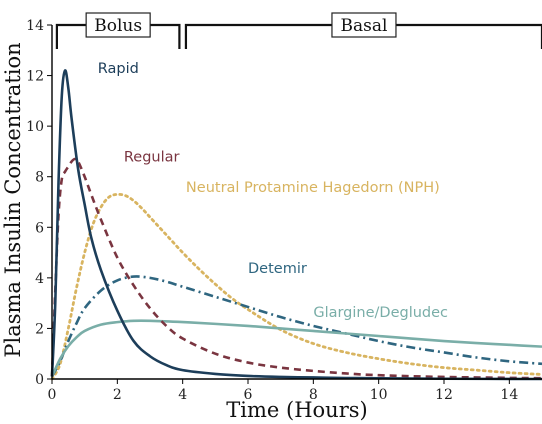 This screenshot has width=542, height=424. What do you see at coordinates (380, 313) in the screenshot?
I see `series-label: Glargine/Degludec` at bounding box center [380, 313].